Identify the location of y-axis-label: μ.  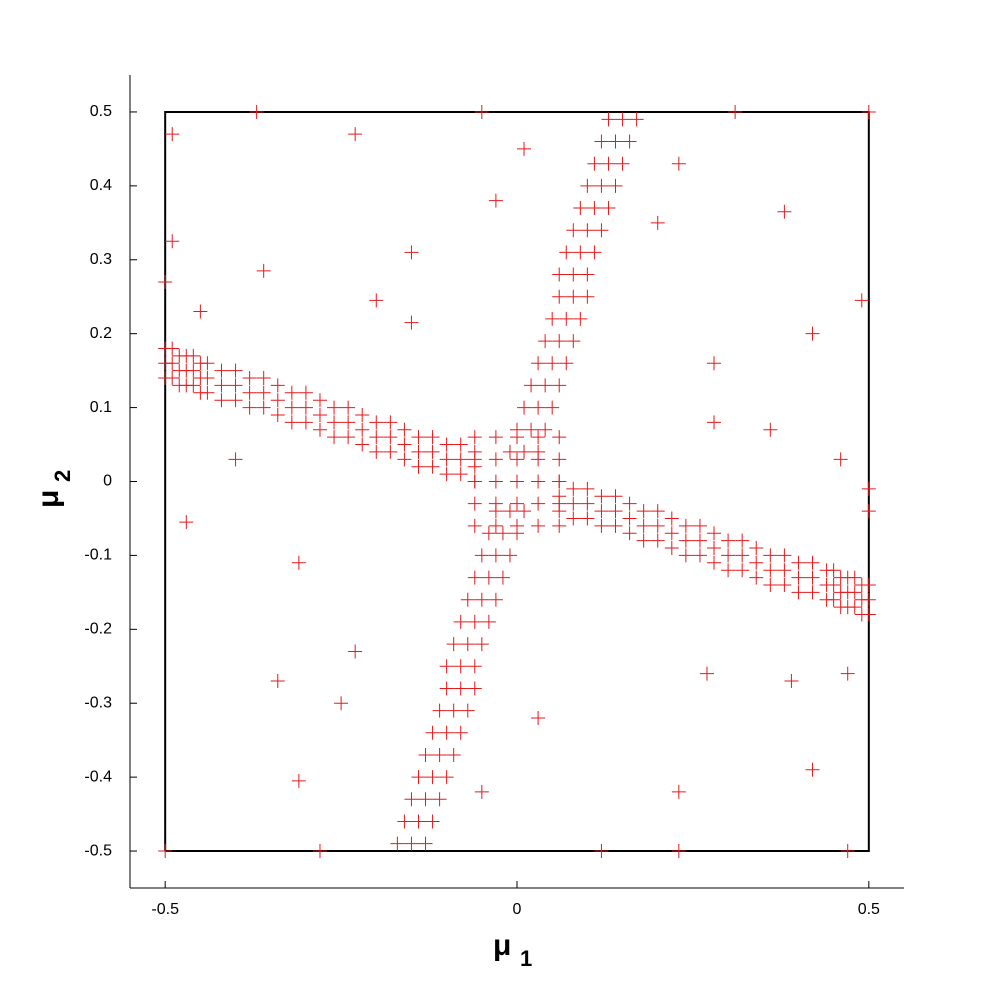
(48, 499).